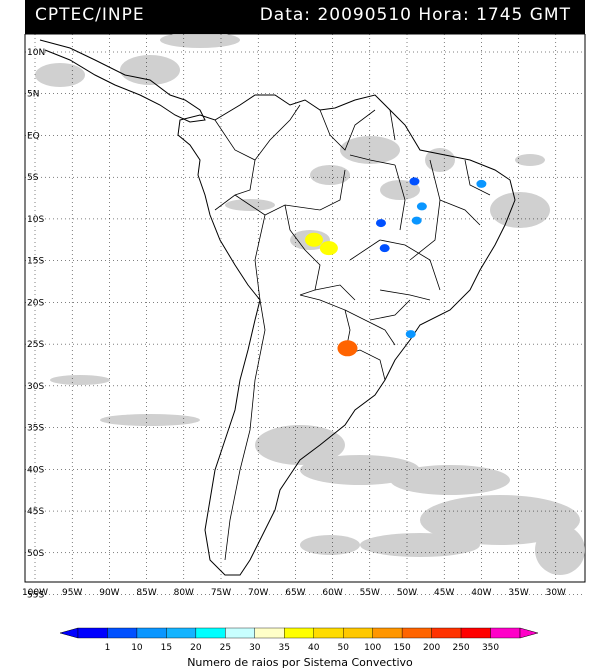 The width and height of the screenshot is (600, 670). What do you see at coordinates (35, 220) in the screenshot?
I see `lat-label: 10S` at bounding box center [35, 220].